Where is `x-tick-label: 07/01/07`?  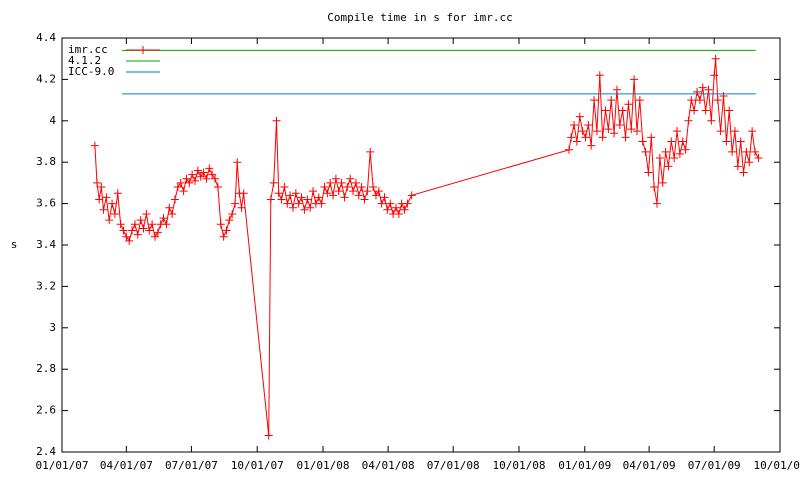
x-tick-label: 07/01/07 is located at coordinates (191, 465).